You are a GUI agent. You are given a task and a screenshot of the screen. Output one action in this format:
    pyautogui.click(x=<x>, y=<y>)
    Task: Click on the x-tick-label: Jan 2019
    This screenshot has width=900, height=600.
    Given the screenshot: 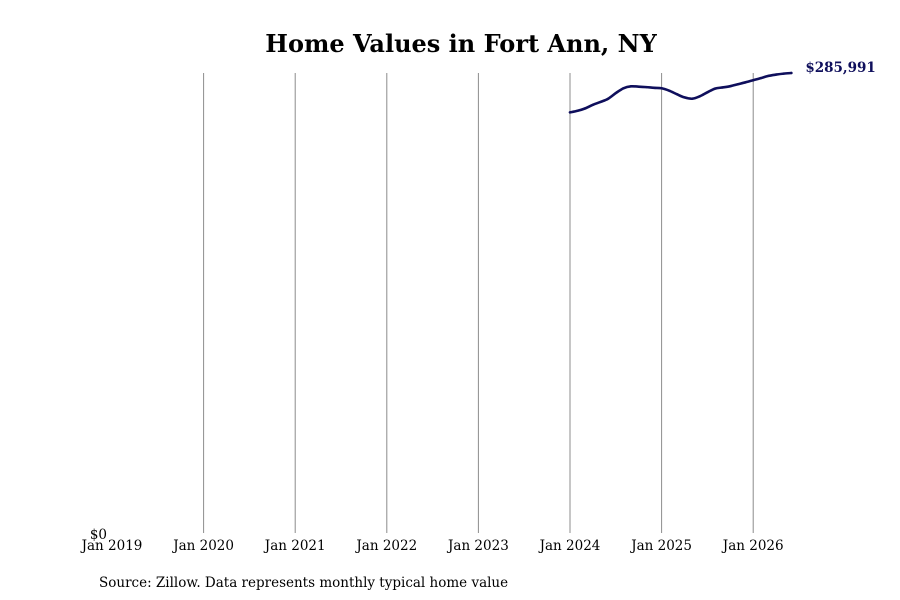 What is the action you would take?
    pyautogui.click(x=111, y=546)
    